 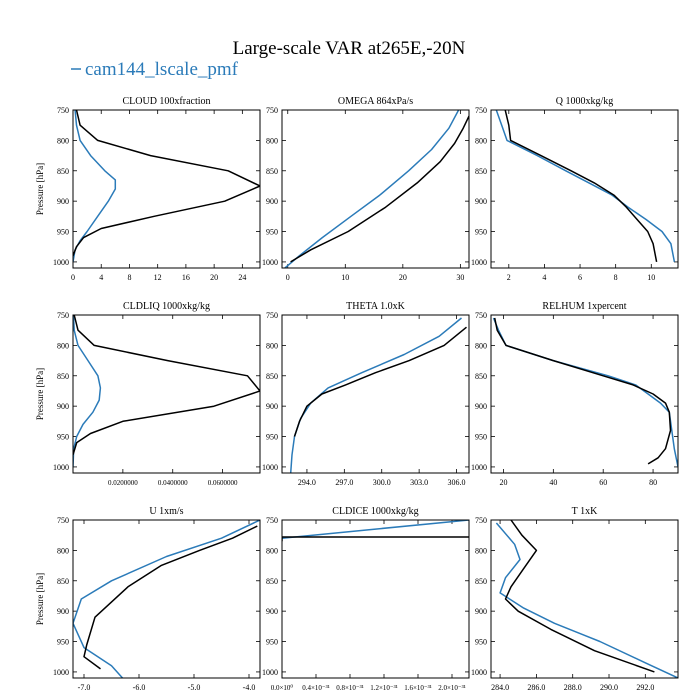 What do you see at coordinates (460, 277) in the screenshot?
I see `x-tick-label: 30` at bounding box center [460, 277].